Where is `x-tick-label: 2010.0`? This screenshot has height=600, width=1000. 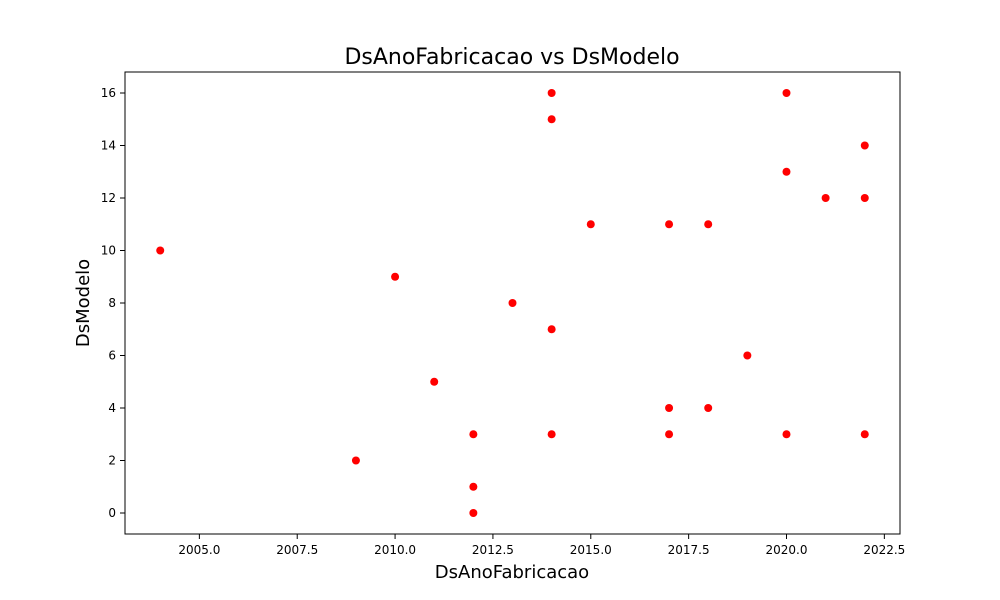 x-tick-label: 2010.0 is located at coordinates (395, 550).